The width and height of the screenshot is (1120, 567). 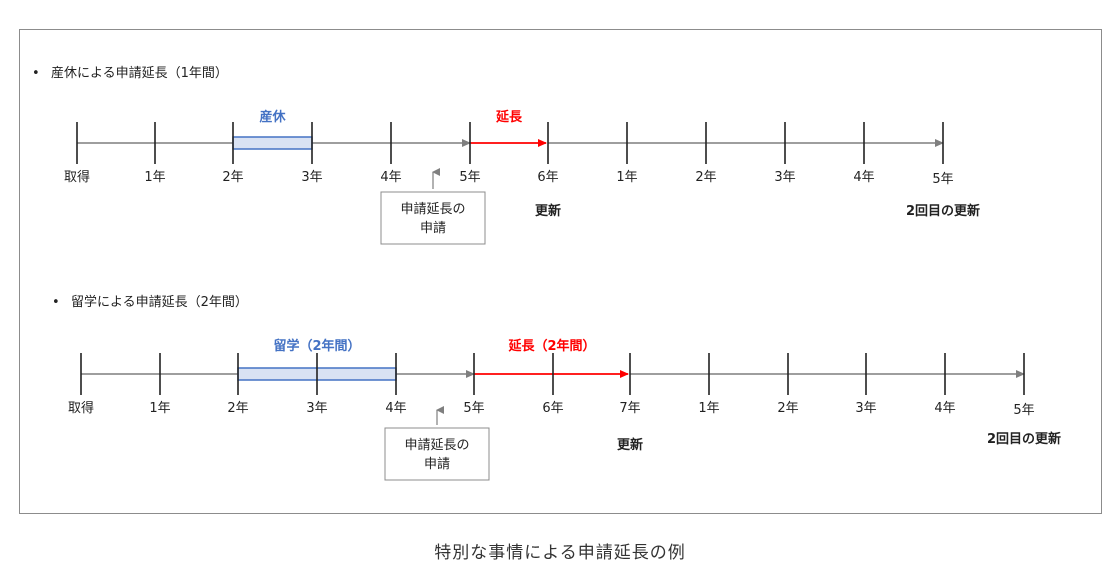 What do you see at coordinates (560, 553) in the screenshot?
I see `figure-caption: 特別な事情による申請延長の例` at bounding box center [560, 553].